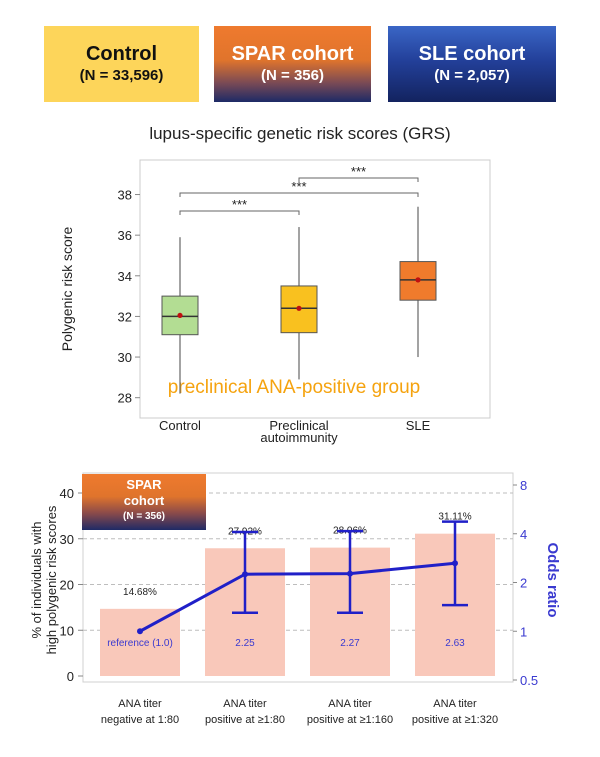 The height and width of the screenshot is (757, 600). I want to click on boxplot-x-tick-label: Preclinical, so click(298, 425).